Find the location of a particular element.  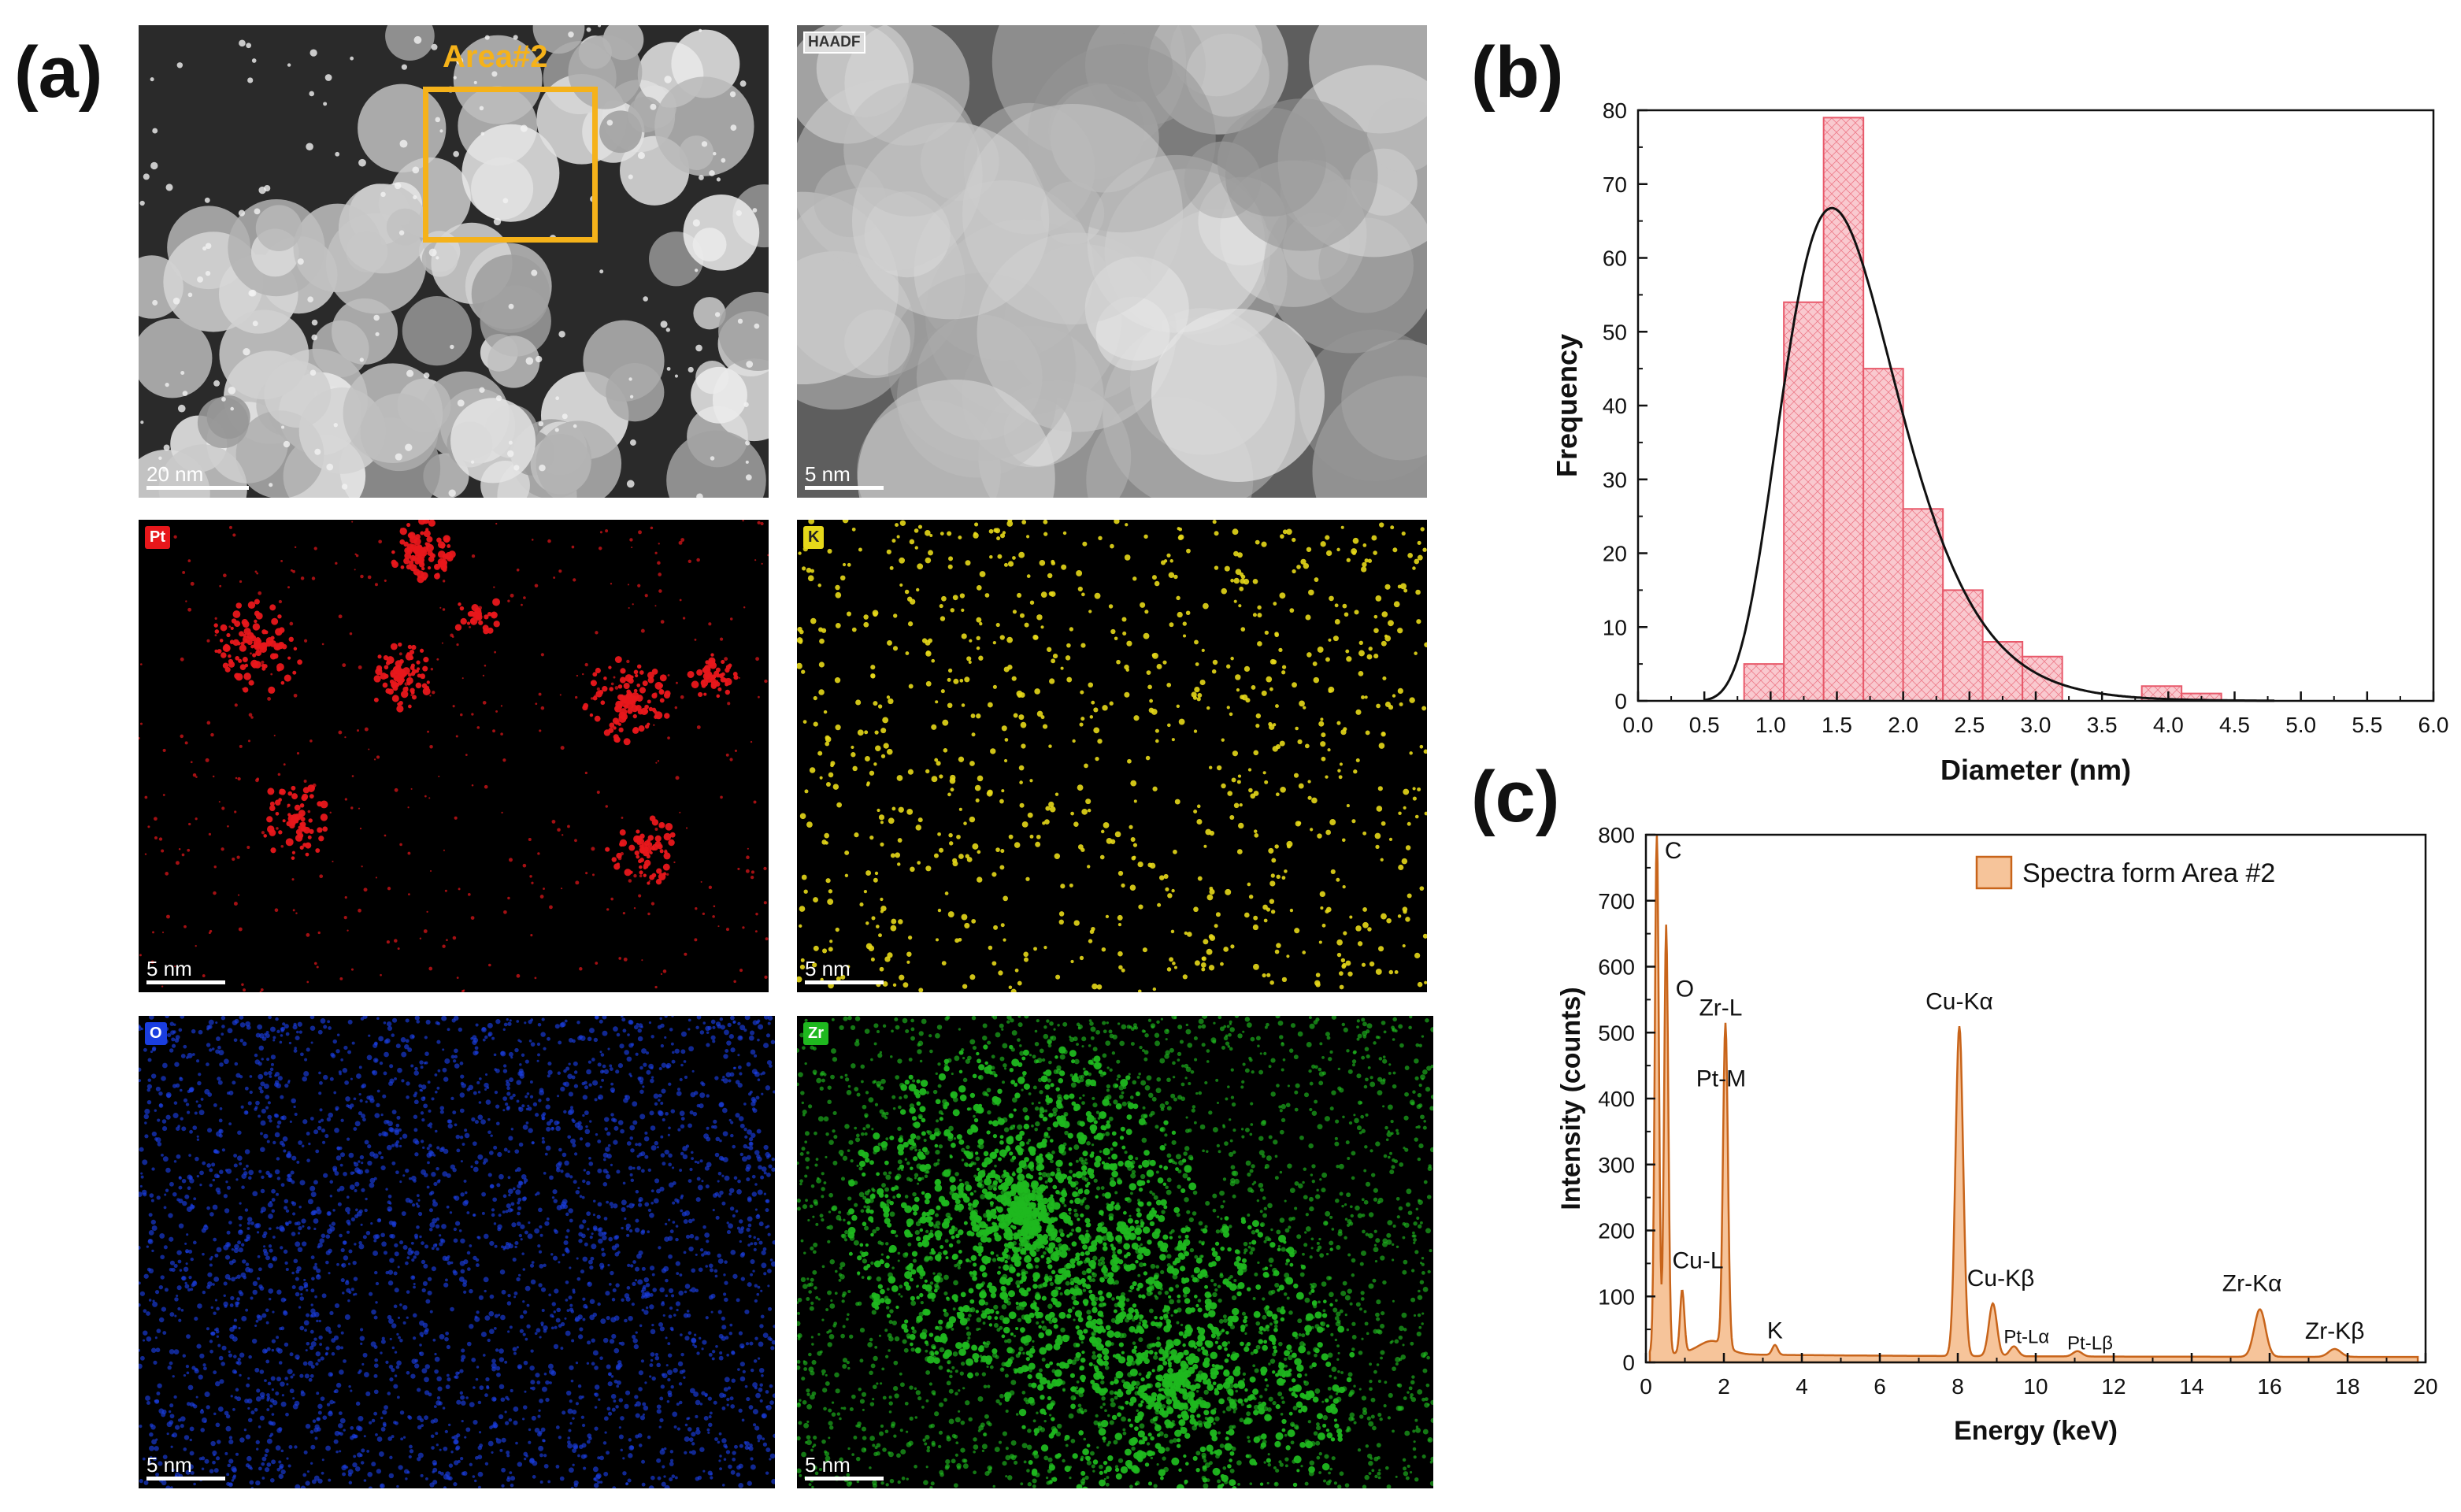

area-2-highlight-box is located at coordinates (511, 165).